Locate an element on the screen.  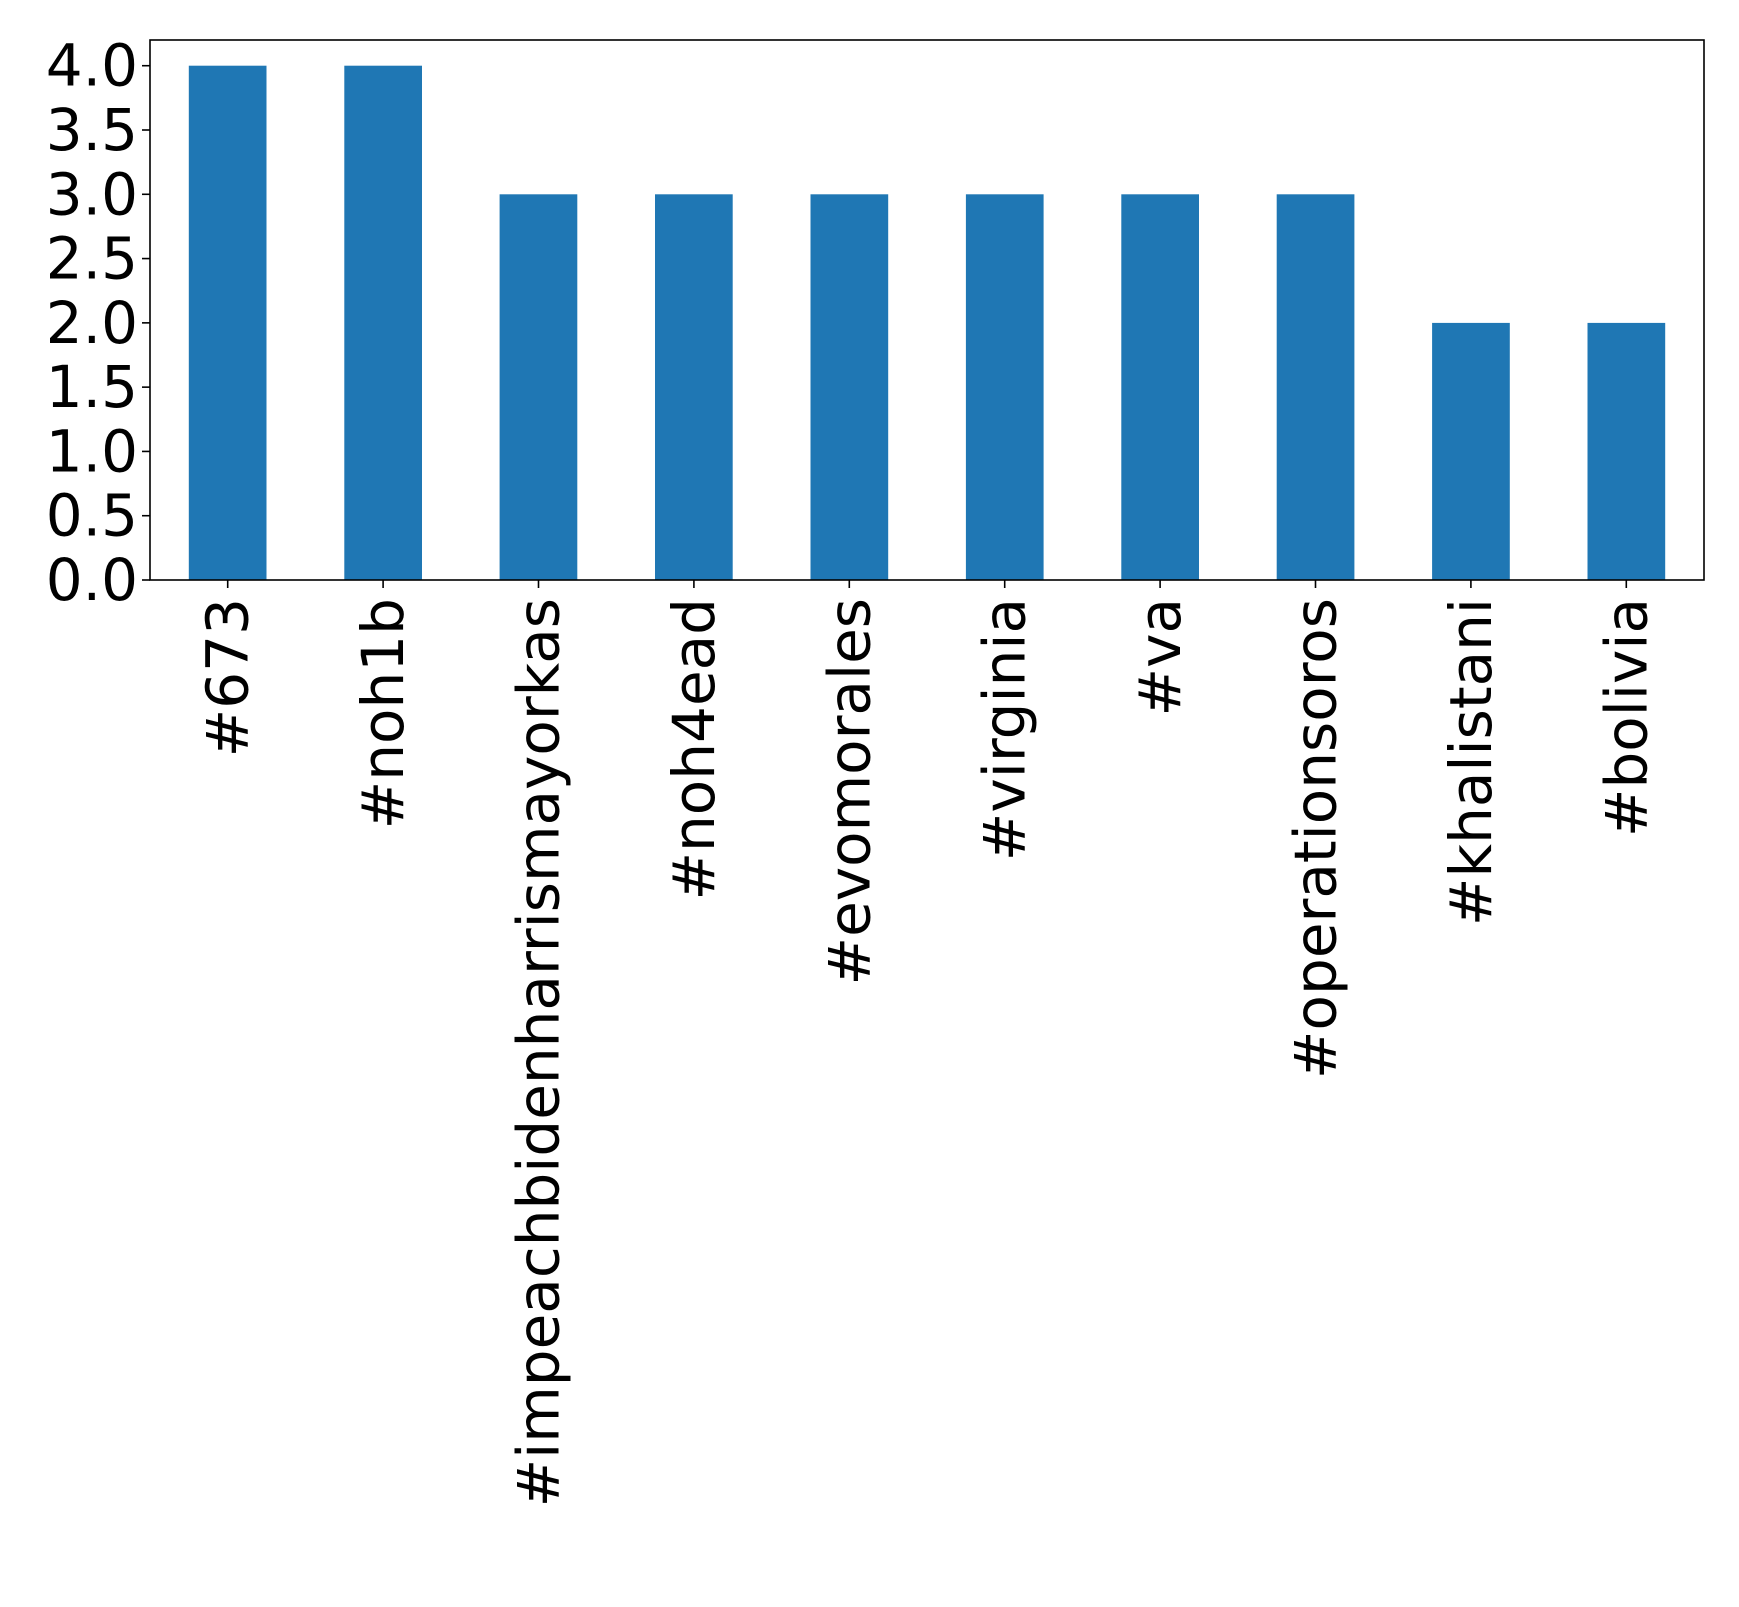
y-tick-label: 3.0 is located at coordinates (92, 194).